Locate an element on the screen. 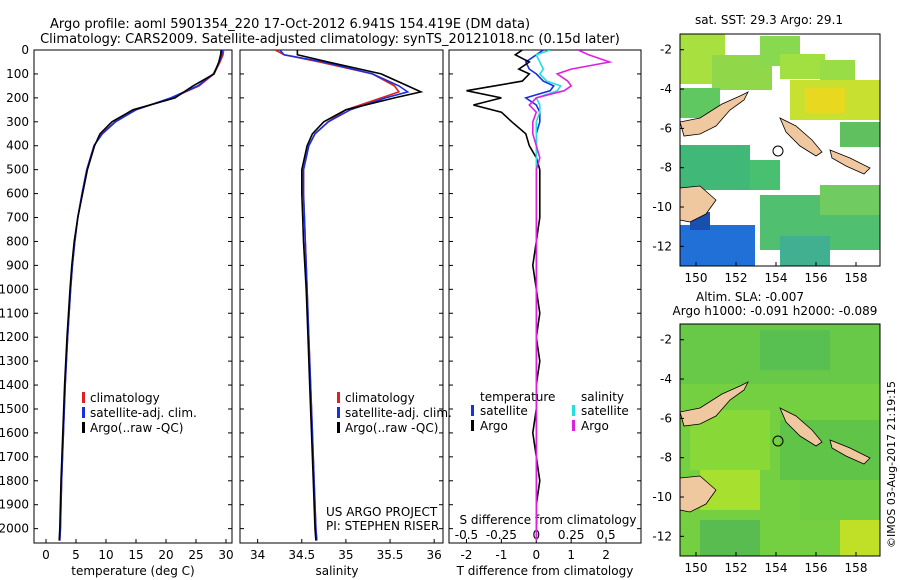 The height and width of the screenshot is (580, 900). legend-label-t-satellite: satellite is located at coordinates (504, 411).